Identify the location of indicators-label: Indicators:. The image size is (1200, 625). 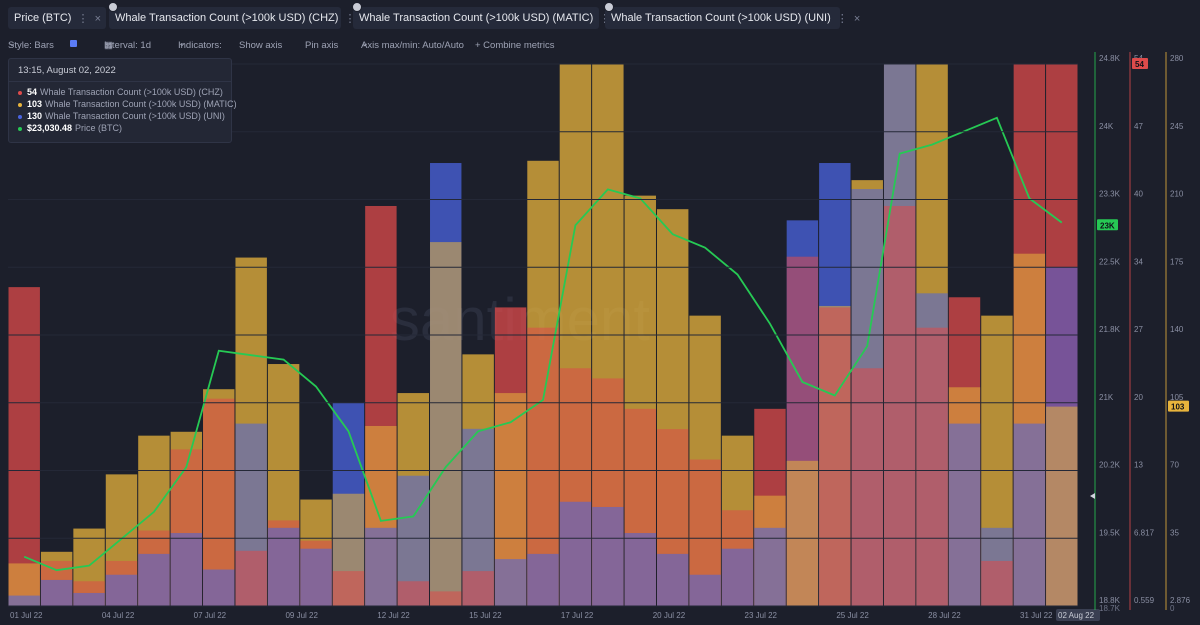
(200, 45).